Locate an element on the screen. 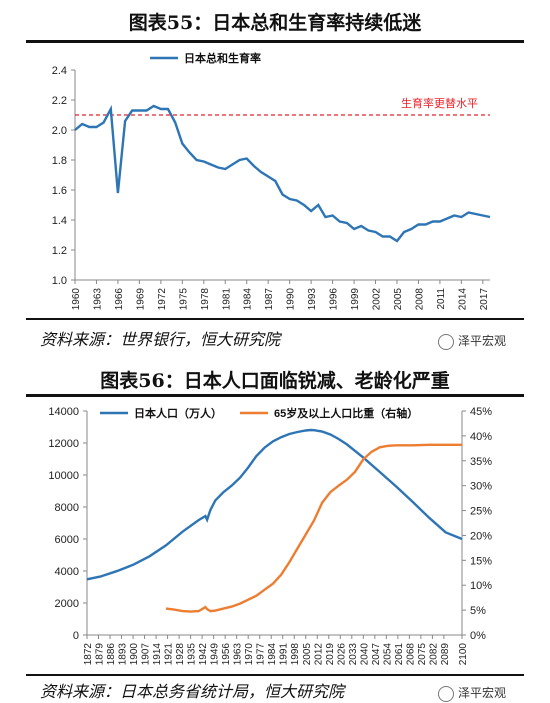 The width and height of the screenshot is (550, 703). y-tick-label: 2.2 is located at coordinates (59, 101).